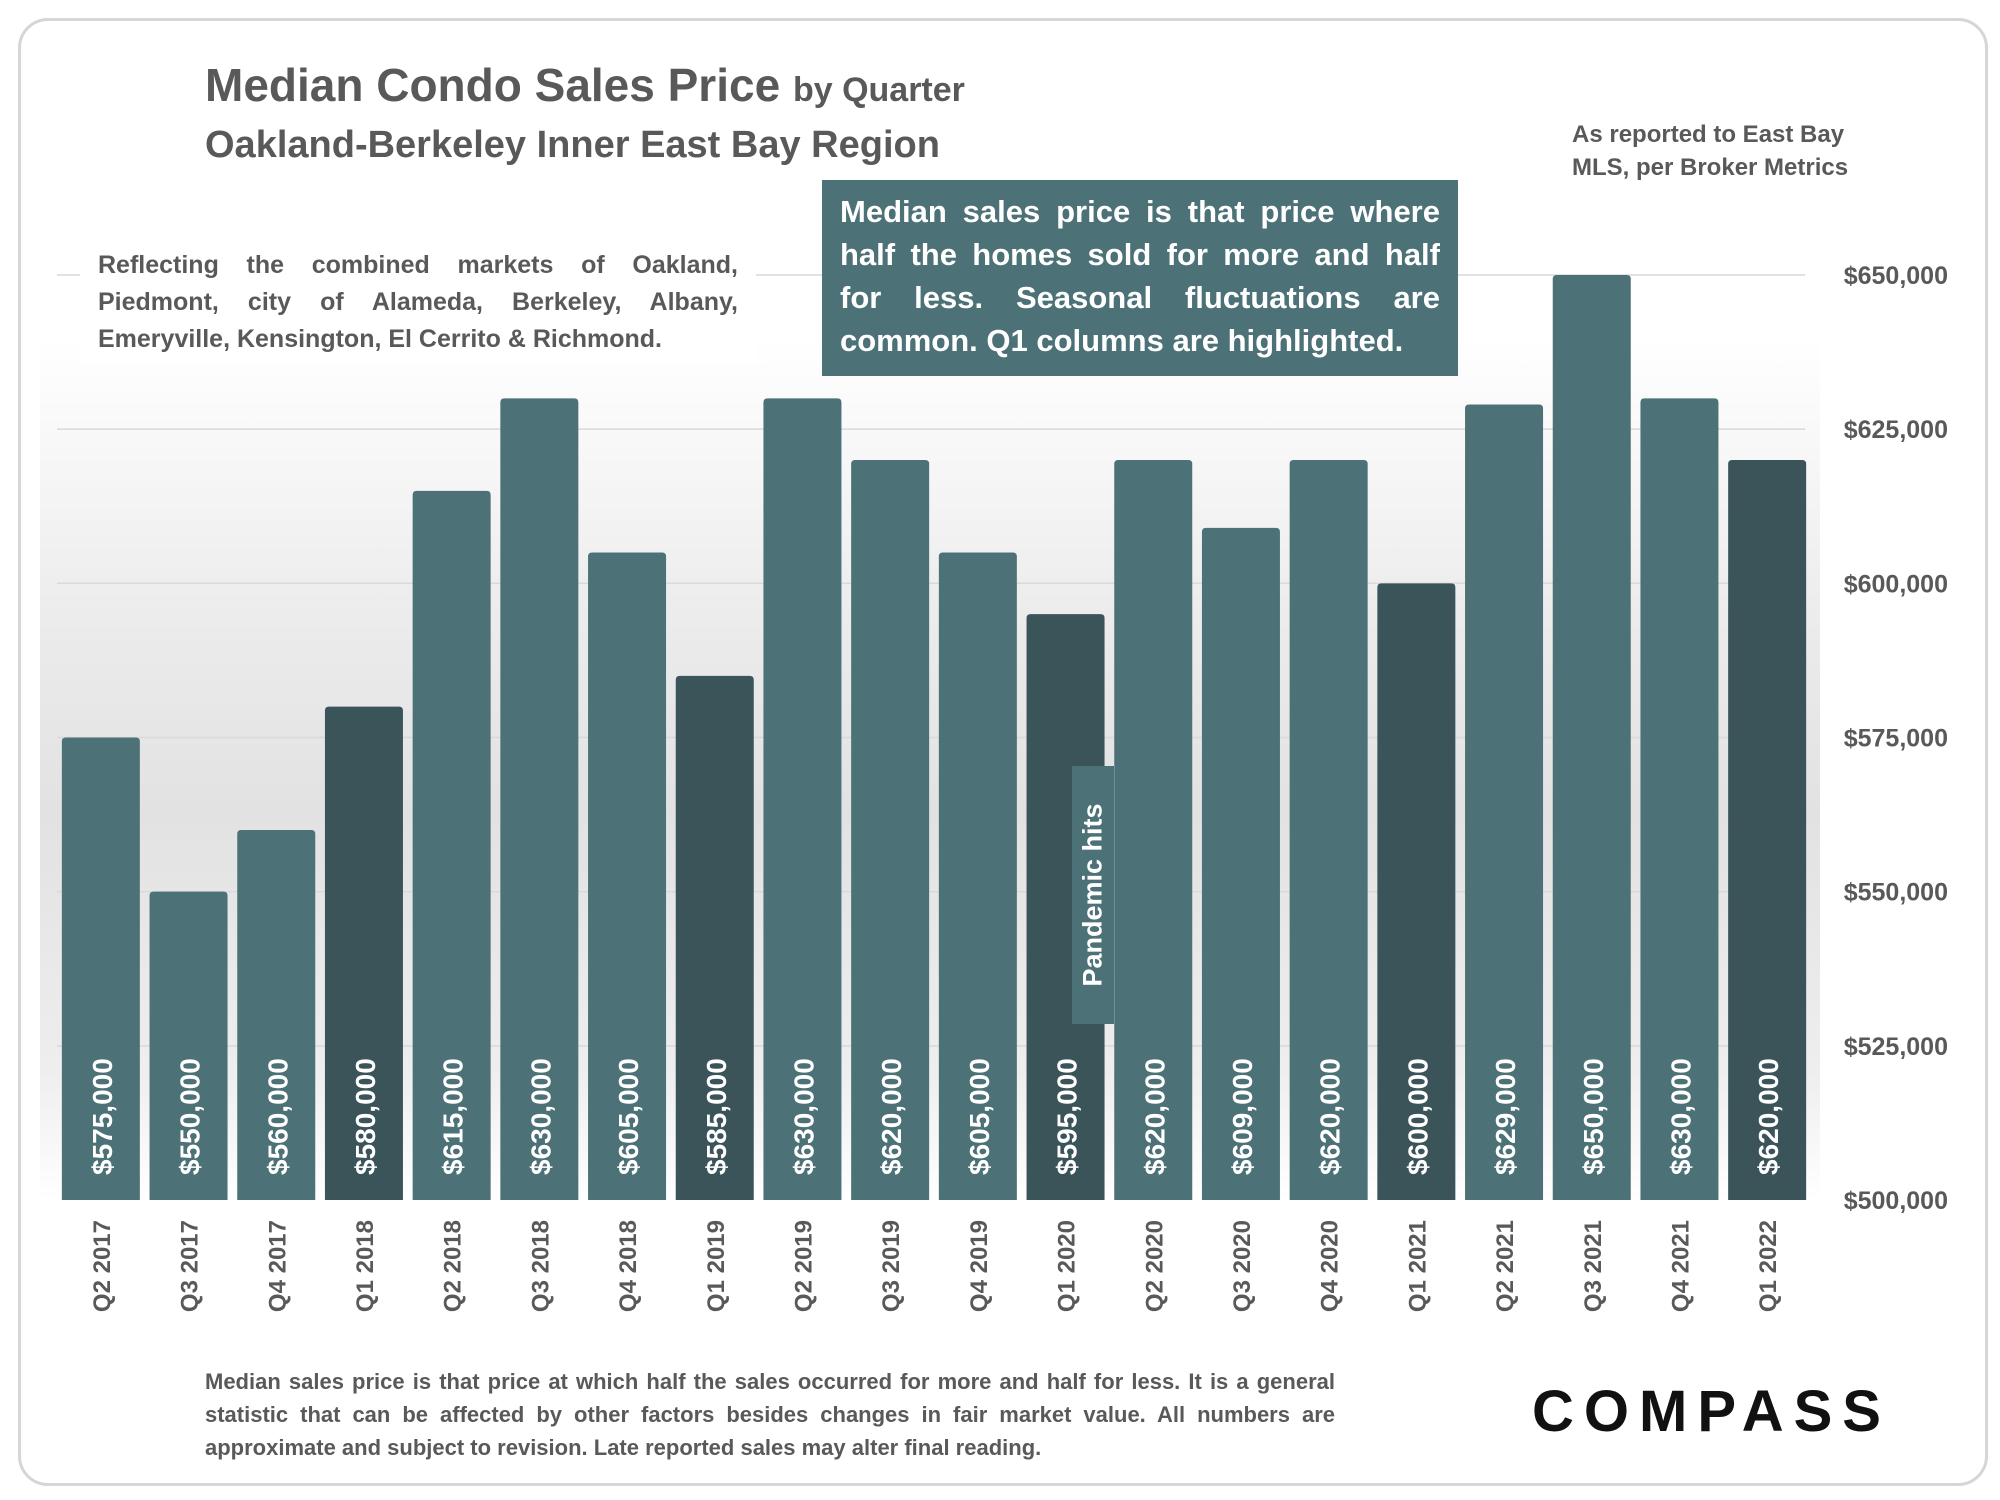 The width and height of the screenshot is (2000, 1500). What do you see at coordinates (716, 1116) in the screenshot?
I see `value-label: $585,000` at bounding box center [716, 1116].